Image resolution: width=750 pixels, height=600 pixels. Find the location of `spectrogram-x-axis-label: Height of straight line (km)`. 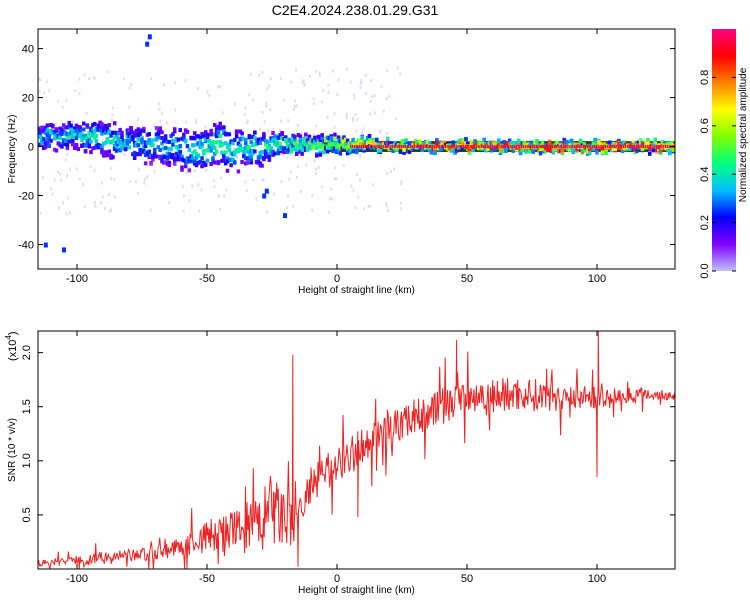

spectrogram-x-axis-label: Height of straight line (km) is located at coordinates (356, 290).